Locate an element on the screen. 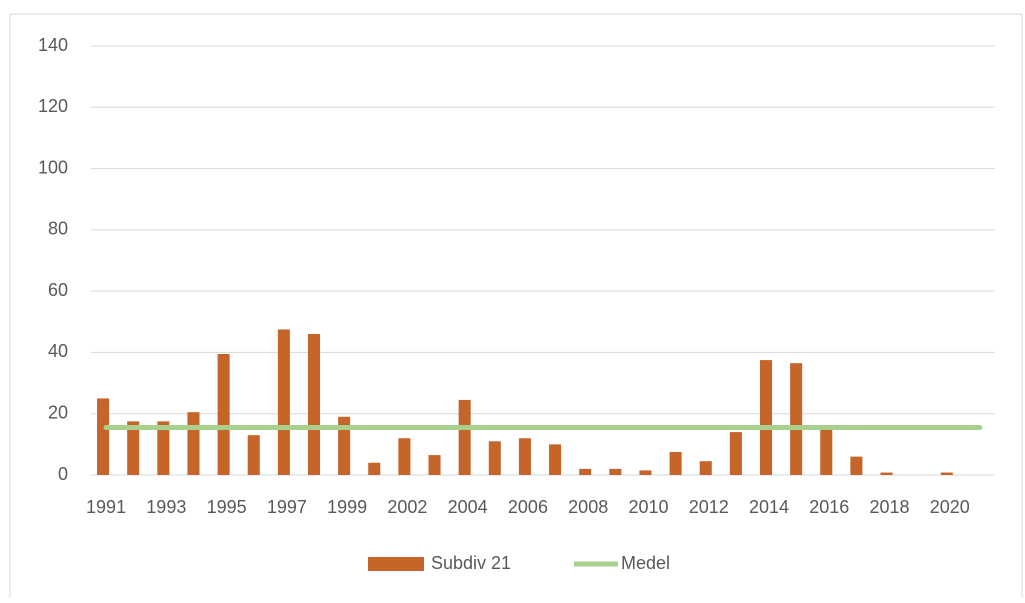 The image size is (1025, 603). y-tick-label: 140 is located at coordinates (53, 45).